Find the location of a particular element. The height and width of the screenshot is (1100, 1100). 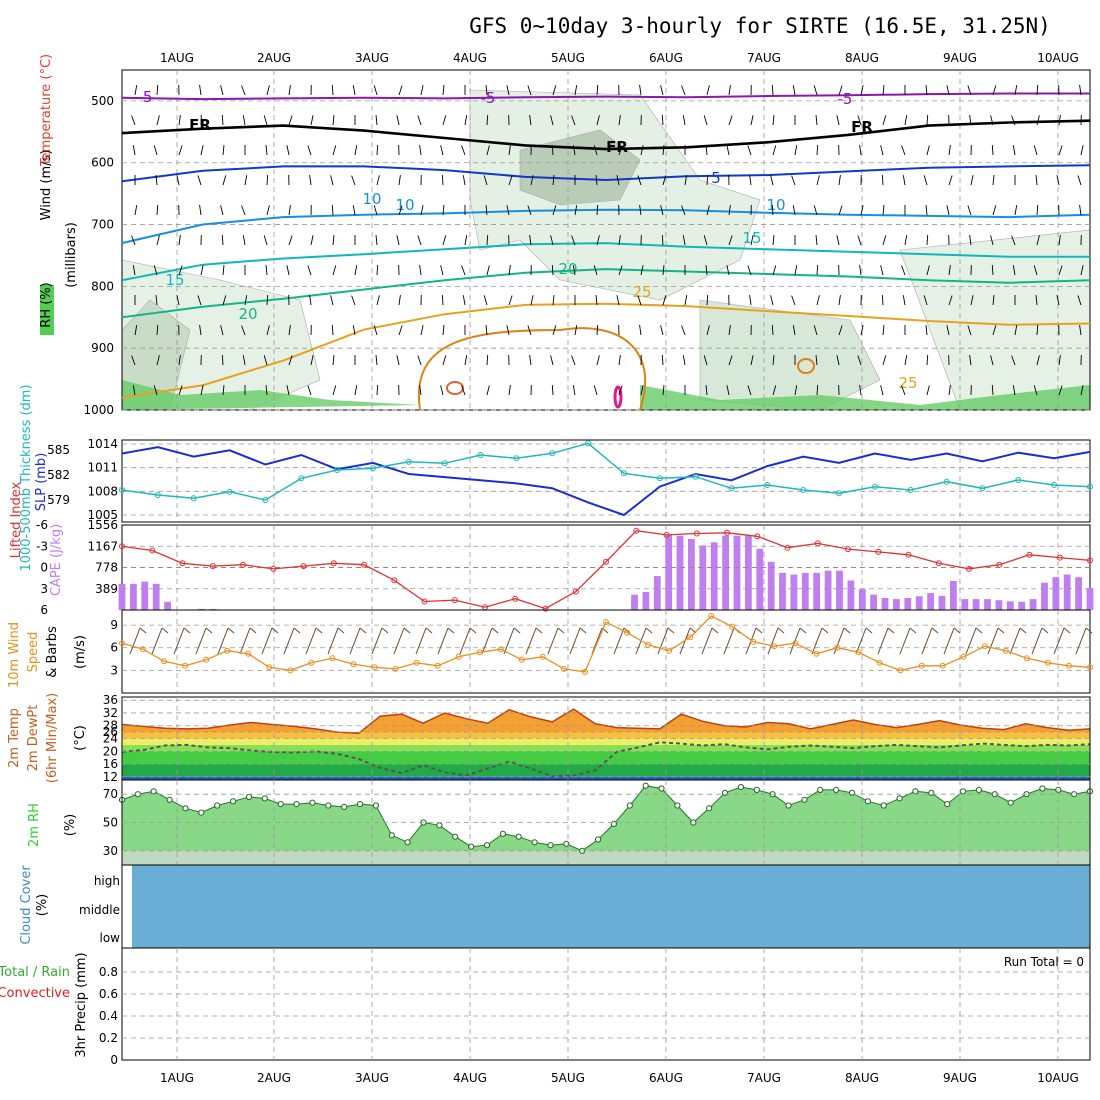

slp-line is located at coordinates (606, 481).